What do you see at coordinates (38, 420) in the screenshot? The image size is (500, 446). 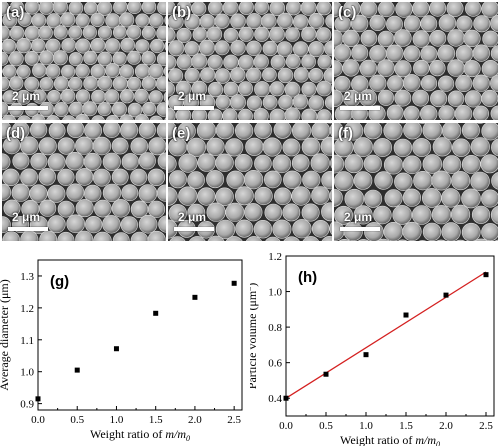 I see `x-tick-label: 0.0` at bounding box center [38, 420].